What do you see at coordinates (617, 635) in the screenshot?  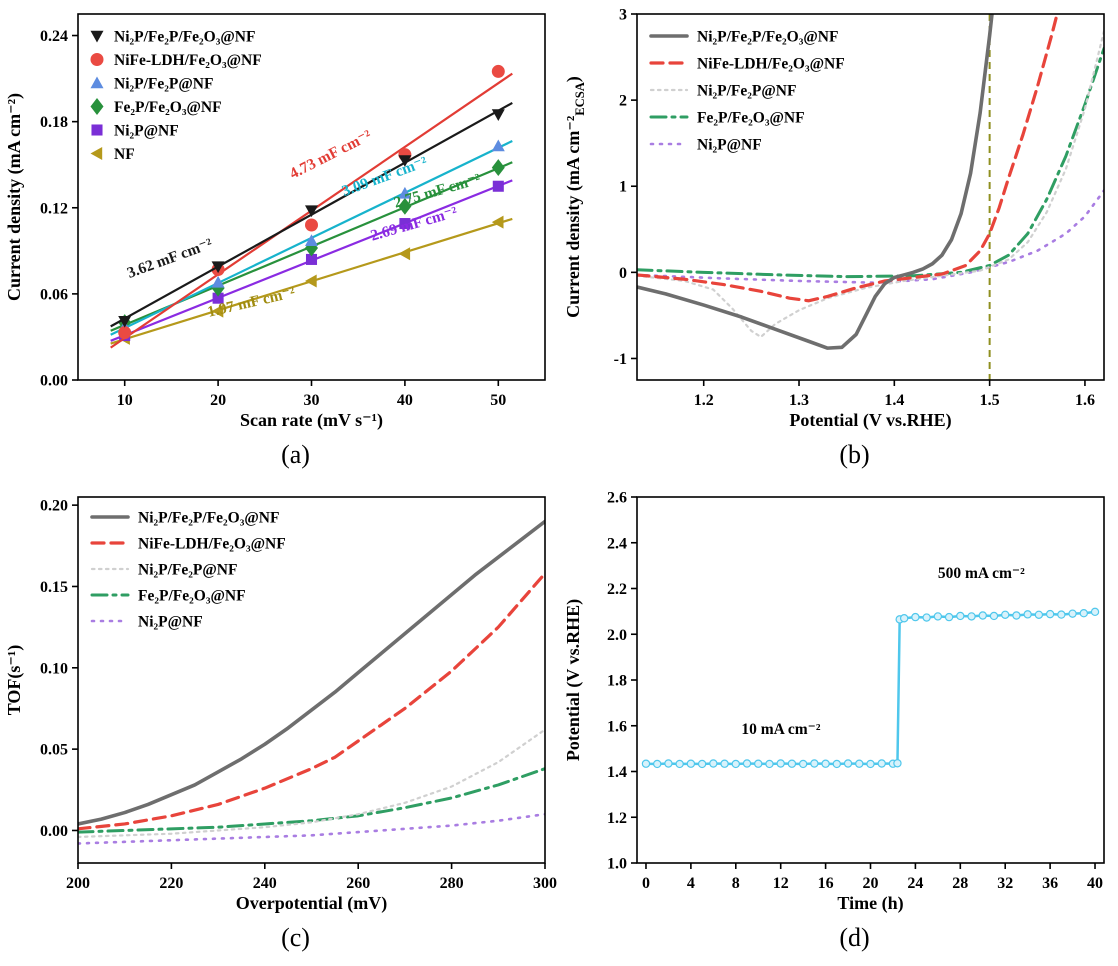 I see `y-tick-label: 2.0` at bounding box center [617, 635].